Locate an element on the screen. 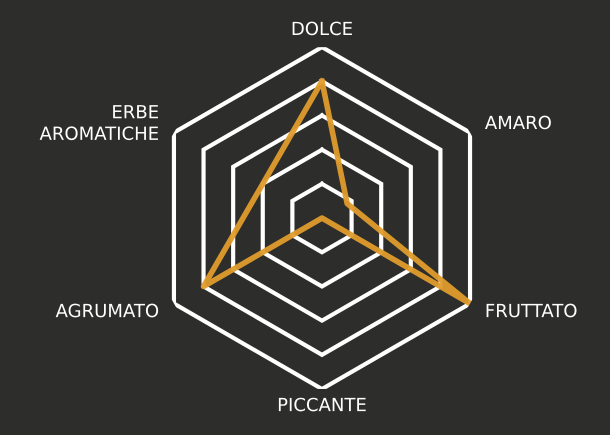 The width and height of the screenshot is (610, 435). spoke-label: FRUTTATO is located at coordinates (531, 311).